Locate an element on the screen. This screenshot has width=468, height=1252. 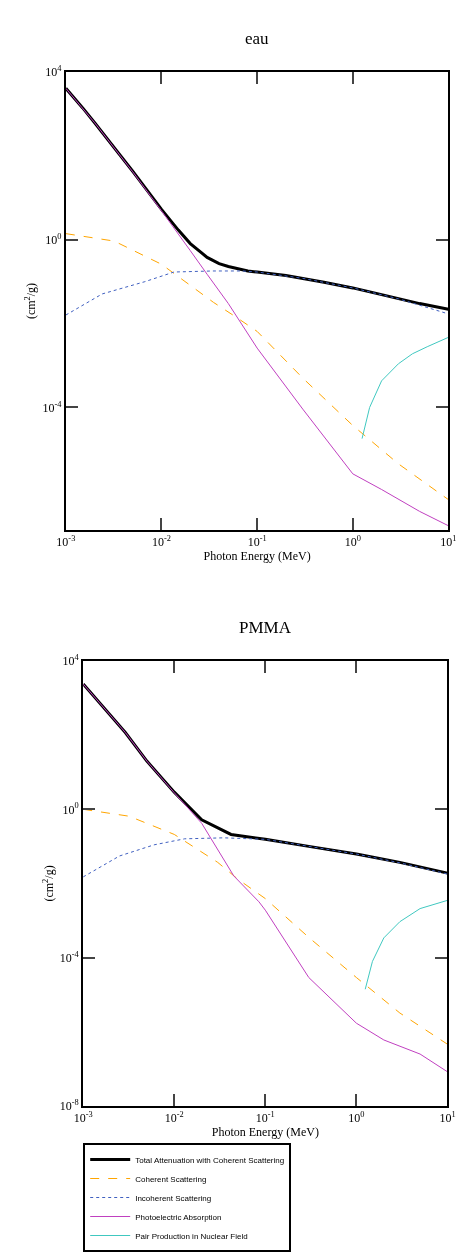
legend-label: Coherent Scattering is located at coordinates (171, 1179).